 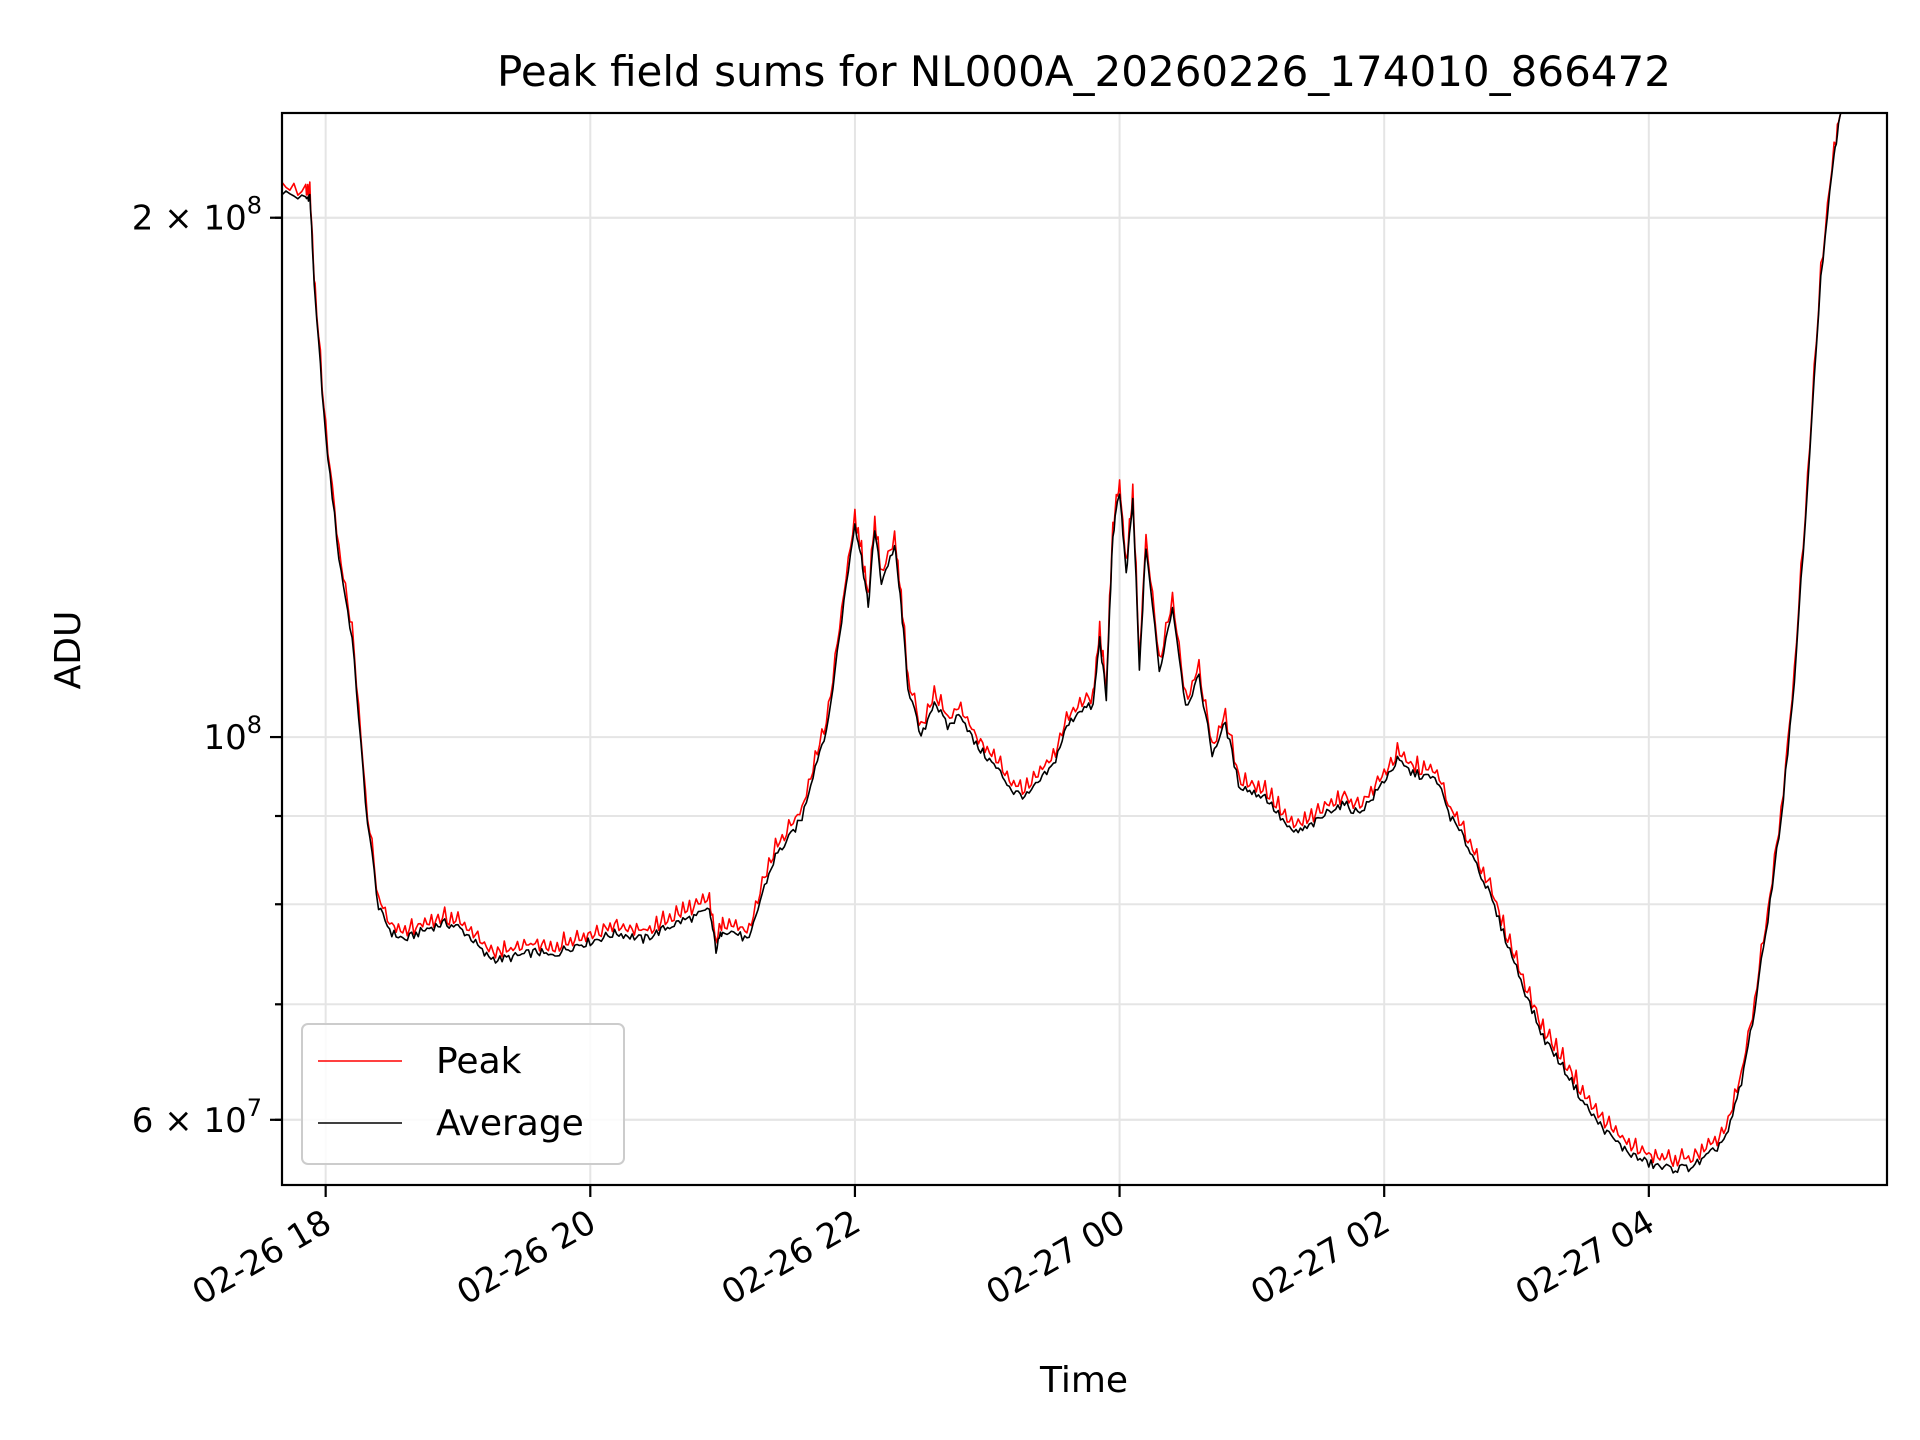 I want to click on y-axis-label: ADU, so click(x=68, y=650).